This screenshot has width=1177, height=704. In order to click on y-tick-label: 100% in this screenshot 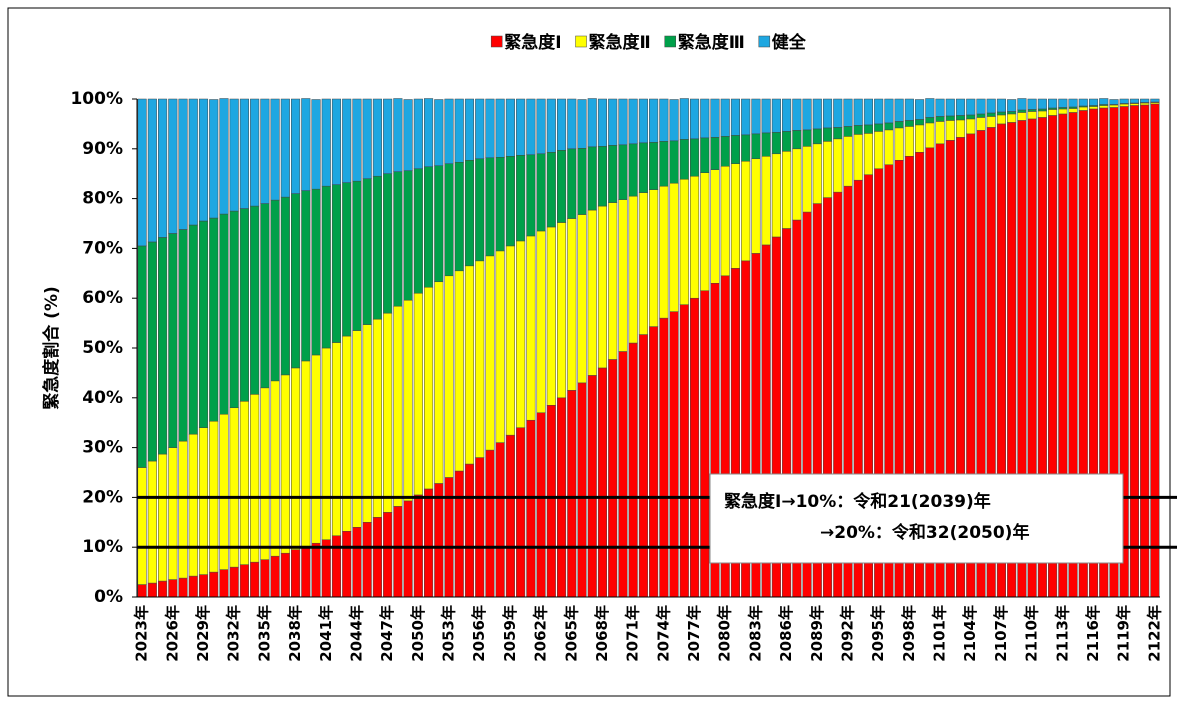, I will do `click(96, 99)`.